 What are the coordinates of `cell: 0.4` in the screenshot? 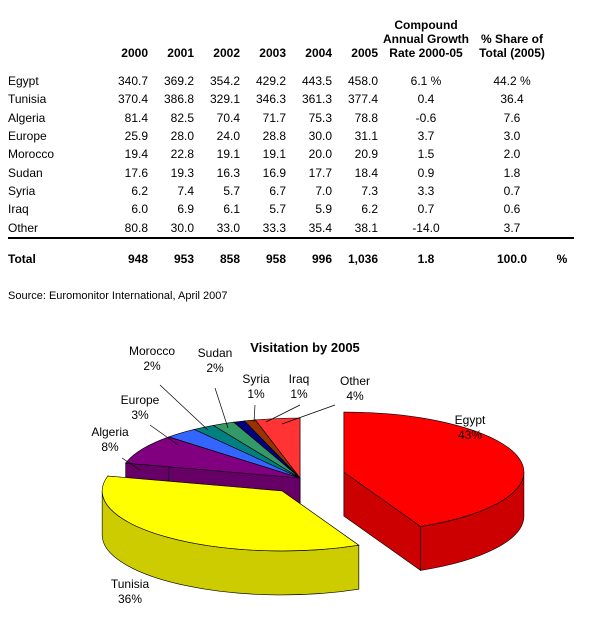 It's located at (426, 99).